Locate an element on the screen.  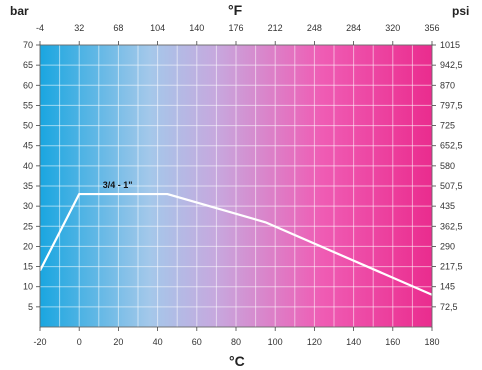
y-right-tick-label: 145 is located at coordinates (447, 287).